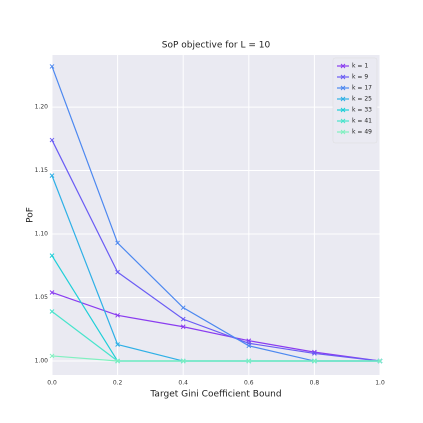  Describe the element at coordinates (315, 383) in the screenshot. I see `x-tick-label: 0.8` at that location.